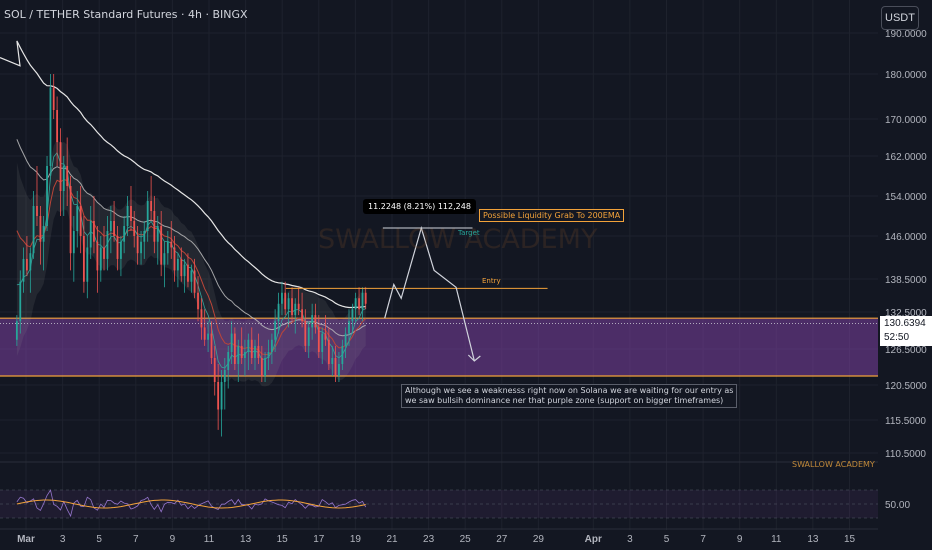  I want to click on watermark-small: SWALLOW ACADEMY, so click(833, 464).